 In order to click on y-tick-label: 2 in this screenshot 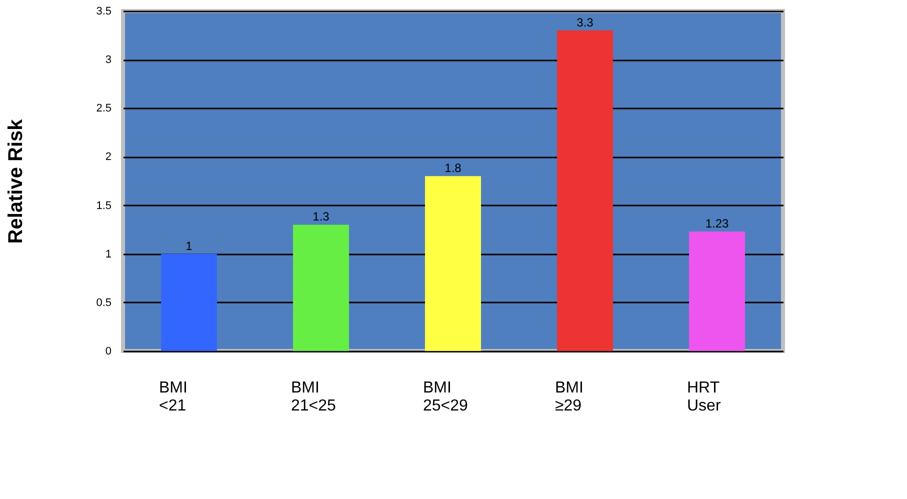, I will do `click(108, 157)`.